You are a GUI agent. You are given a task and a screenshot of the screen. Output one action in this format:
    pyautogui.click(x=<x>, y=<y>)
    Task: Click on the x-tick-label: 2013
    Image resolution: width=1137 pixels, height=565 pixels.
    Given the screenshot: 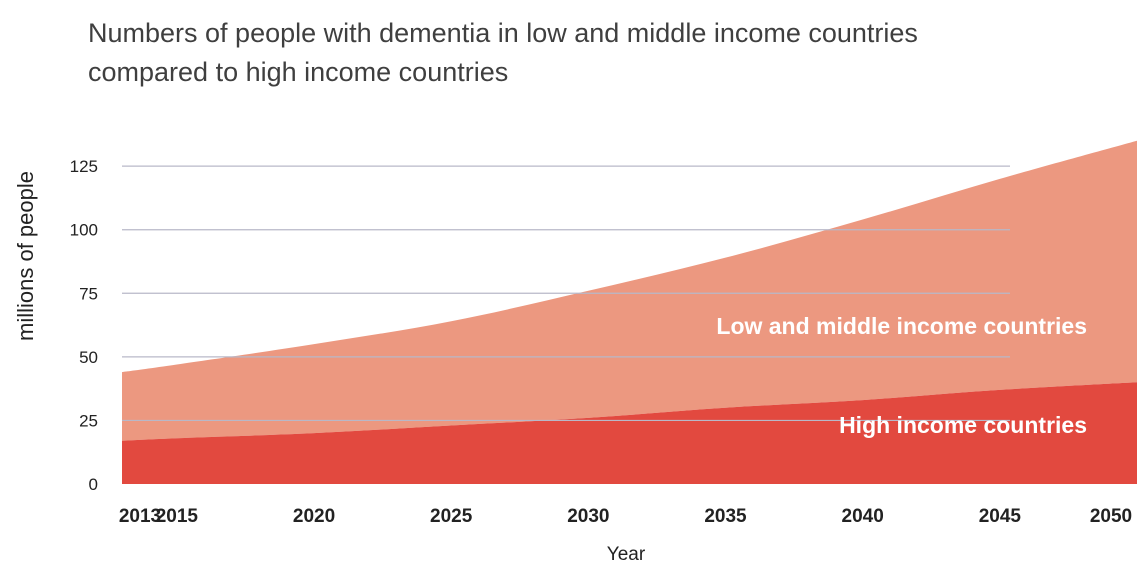 What is the action you would take?
    pyautogui.click(x=140, y=516)
    